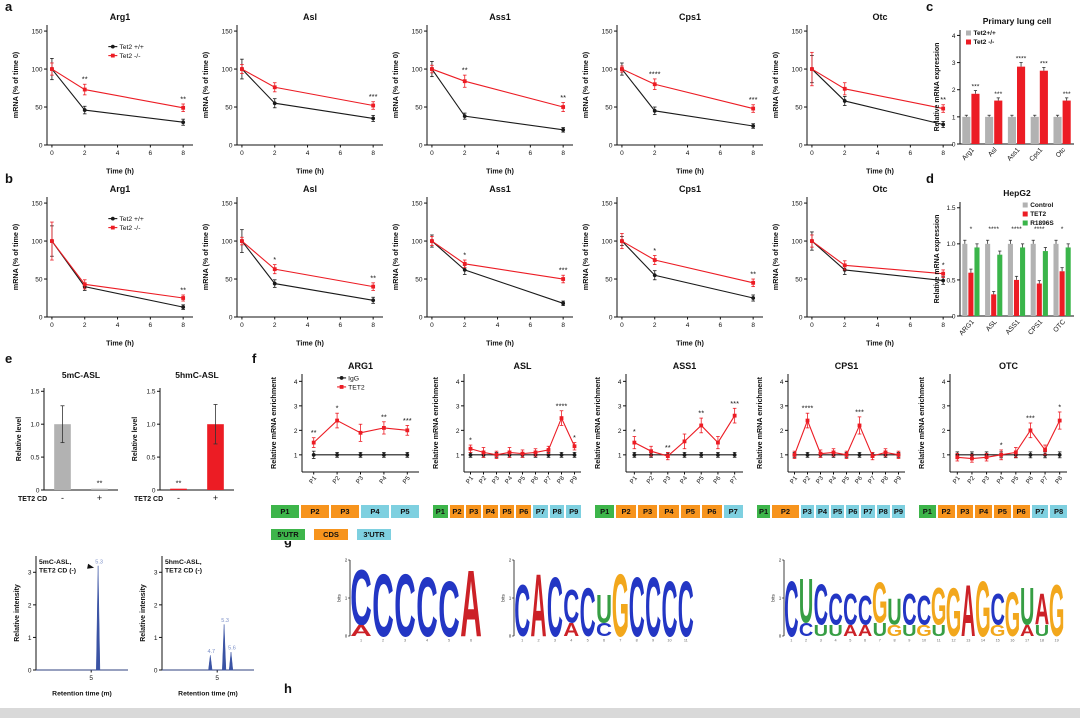 This screenshot has height=718, width=1080. I want to click on svg-text: 11, so click(939, 641).